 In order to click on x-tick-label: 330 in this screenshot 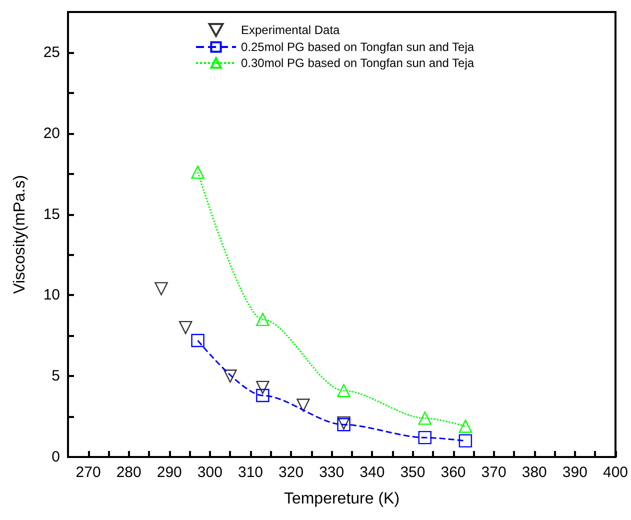, I will do `click(331, 472)`.